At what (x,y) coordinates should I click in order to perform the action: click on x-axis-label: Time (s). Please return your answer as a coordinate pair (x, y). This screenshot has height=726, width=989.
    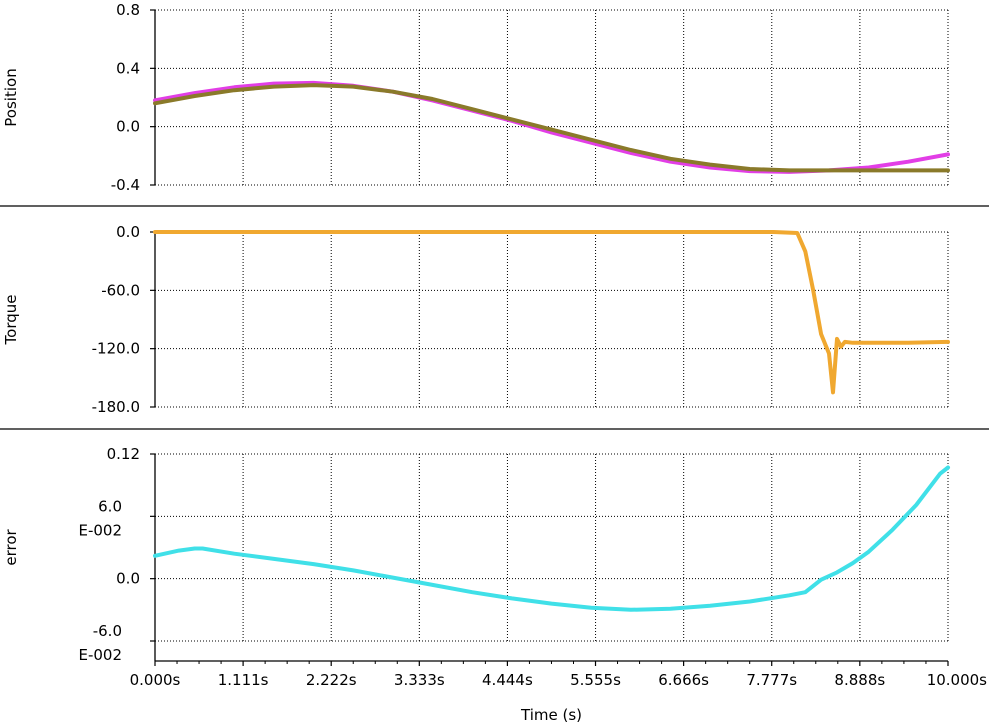
    Looking at the image, I should click on (551, 715).